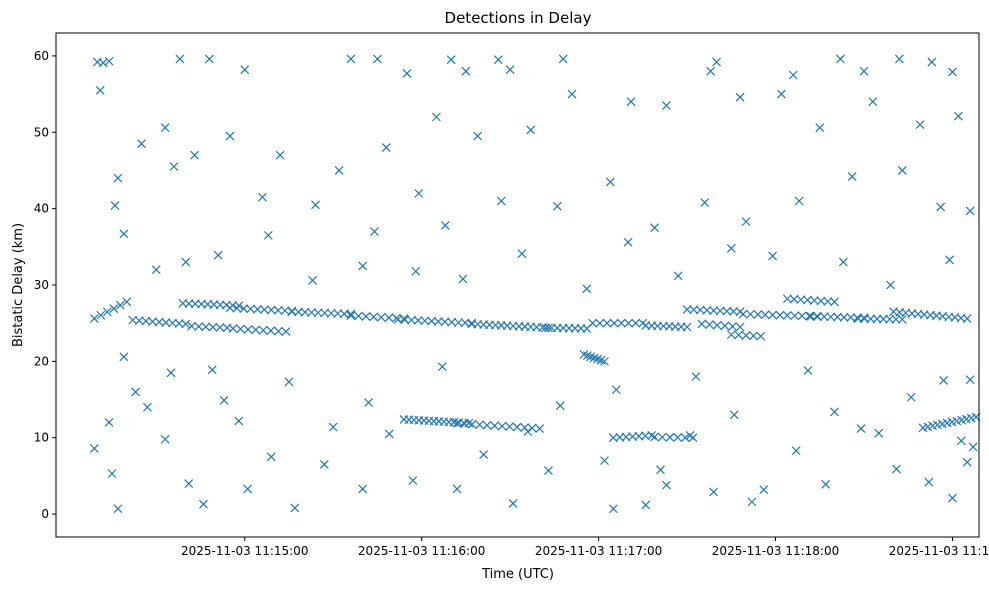  I want to click on y-tick-label: 10, so click(41, 438).